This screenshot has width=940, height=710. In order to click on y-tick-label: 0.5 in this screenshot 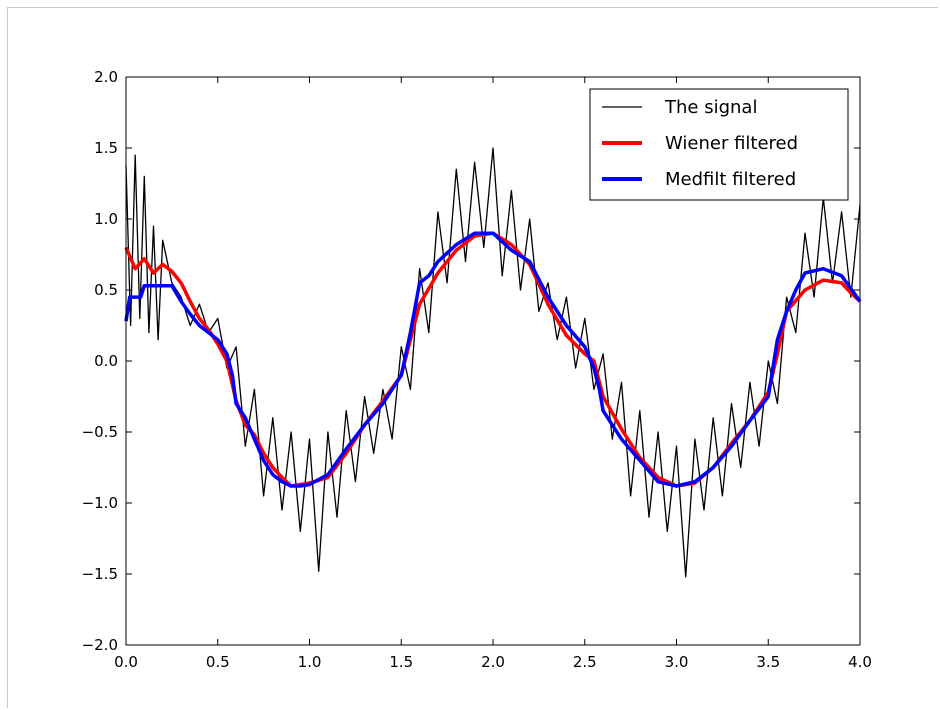, I will do `click(106, 290)`.